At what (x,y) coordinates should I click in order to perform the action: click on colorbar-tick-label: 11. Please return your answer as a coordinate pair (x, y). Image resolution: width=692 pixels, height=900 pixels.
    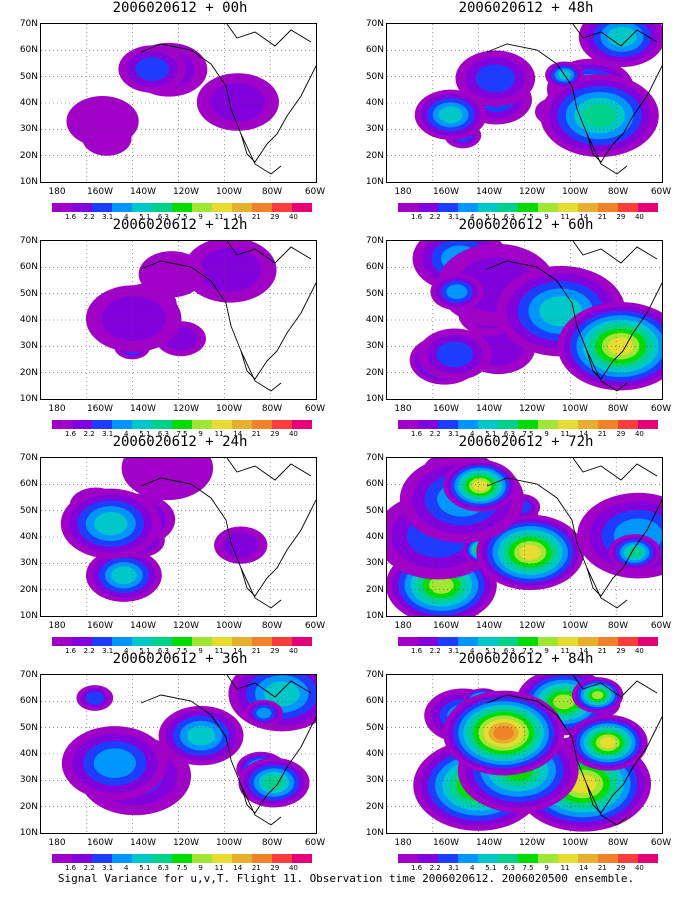
    Looking at the image, I should click on (219, 434).